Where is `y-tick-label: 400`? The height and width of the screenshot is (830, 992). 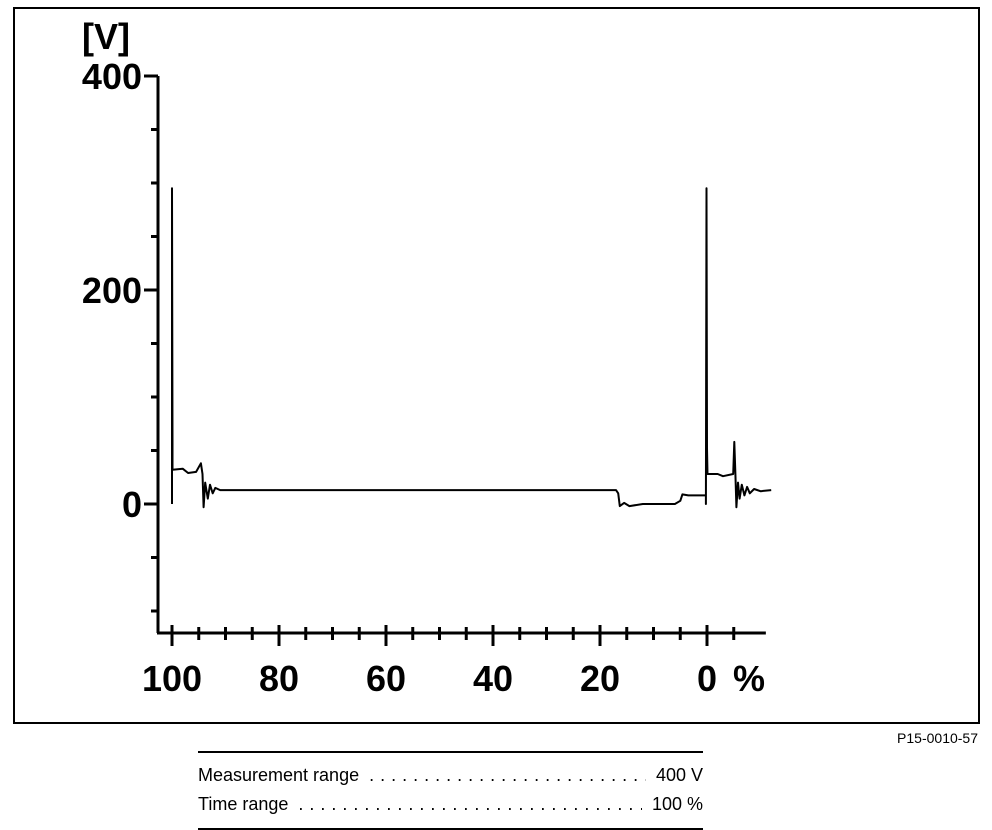 y-tick-label: 400 is located at coordinates (112, 76).